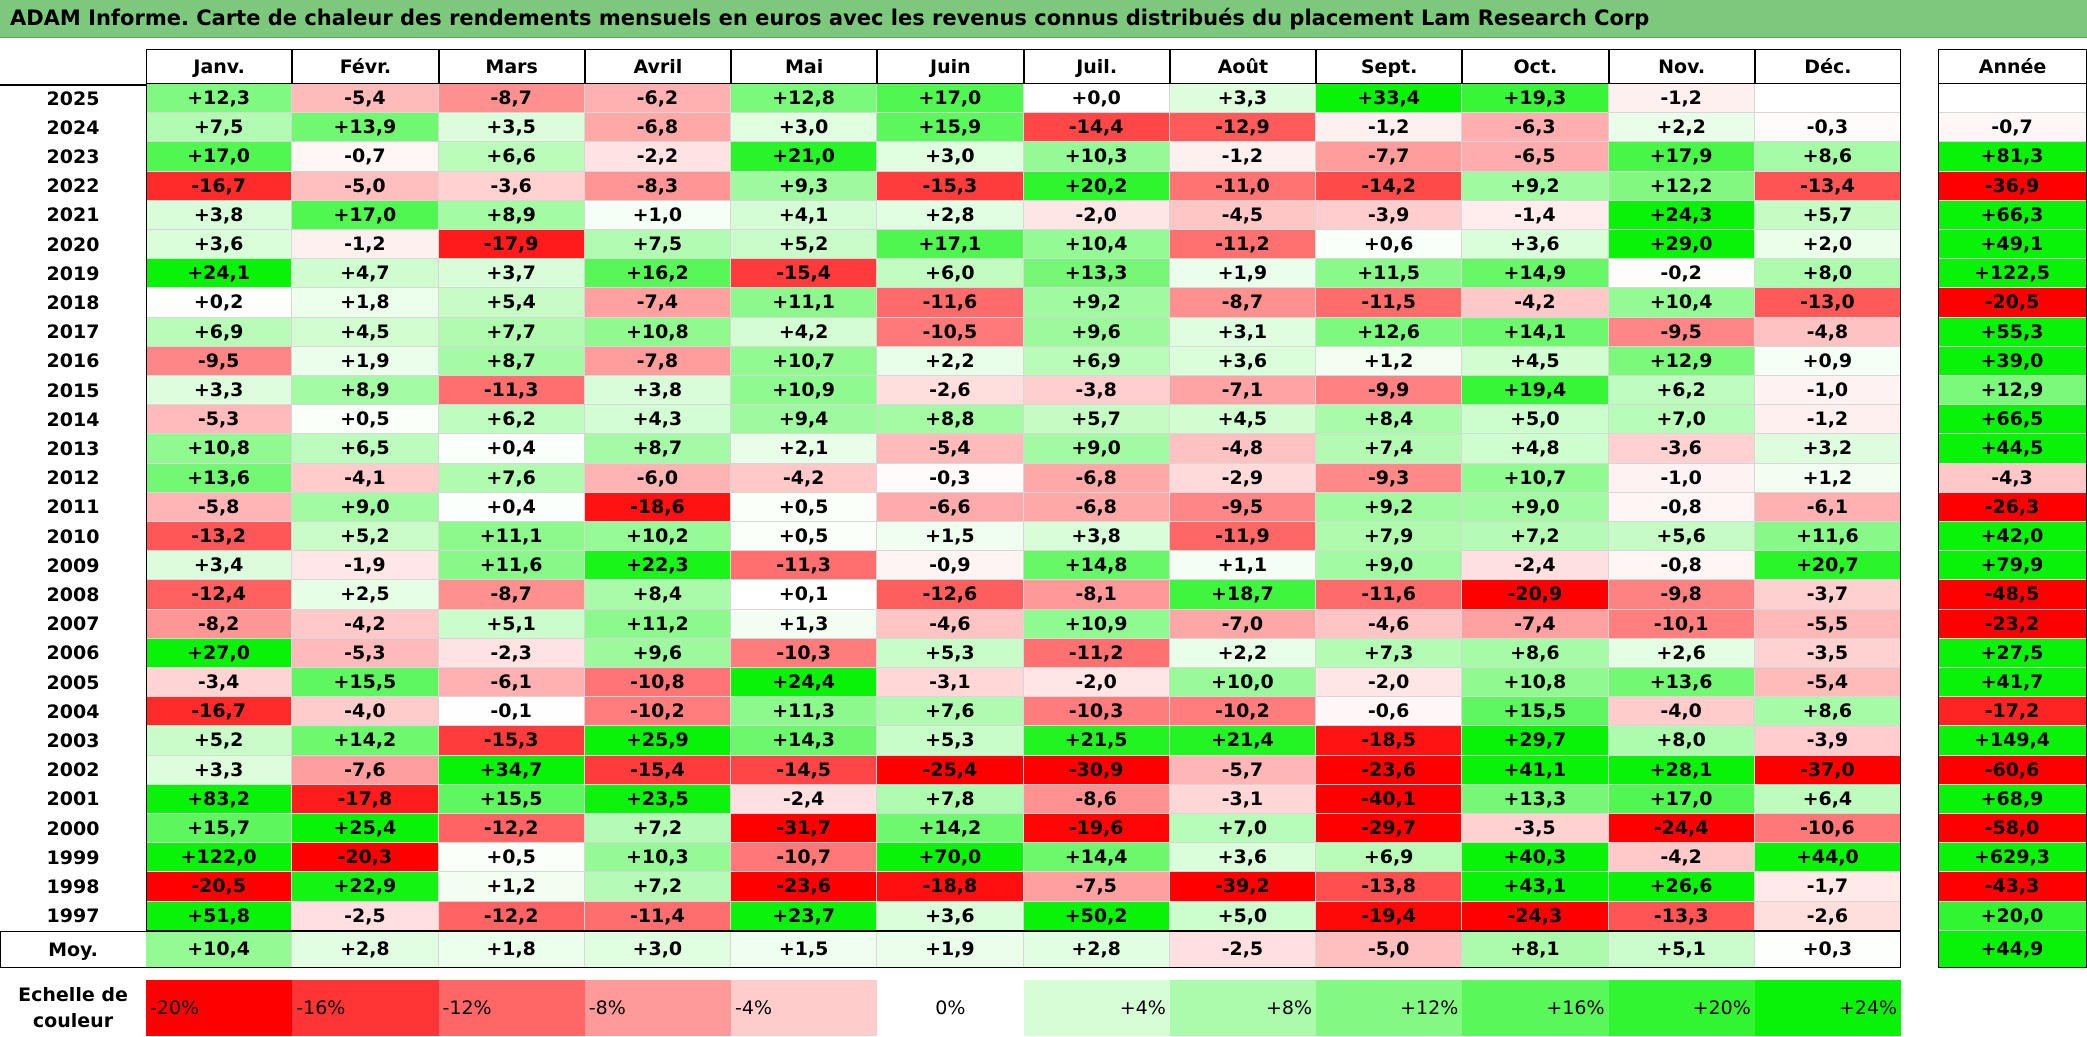 The image size is (2087, 1037). What do you see at coordinates (657, 245) in the screenshot?
I see `heatmap-cell: +7,5` at bounding box center [657, 245].